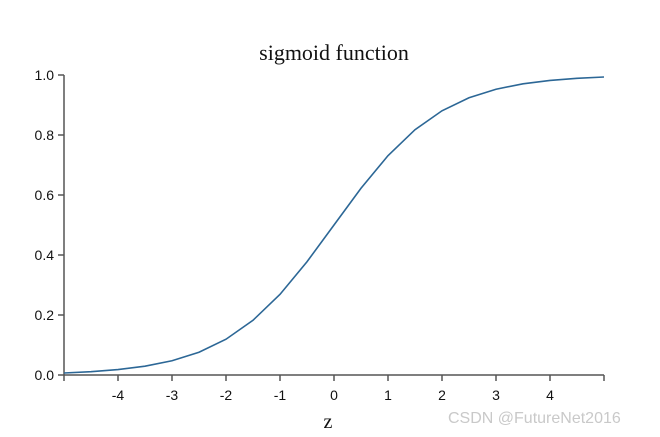  I want to click on chart-title: sigmoid function, so click(334, 52).